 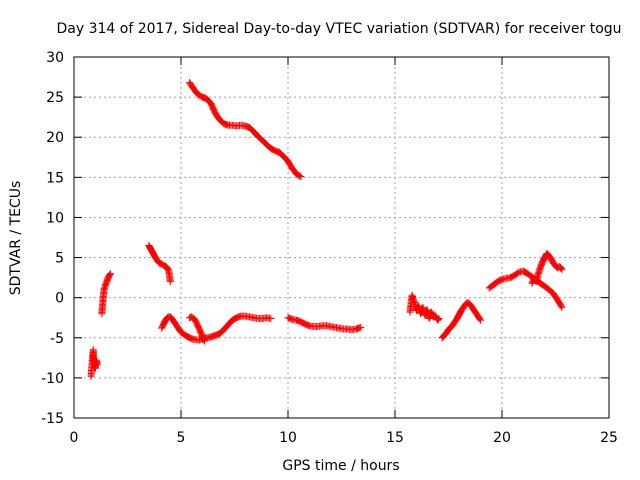 What do you see at coordinates (52, 379) in the screenshot?
I see `y-tick-label: -10` at bounding box center [52, 379].